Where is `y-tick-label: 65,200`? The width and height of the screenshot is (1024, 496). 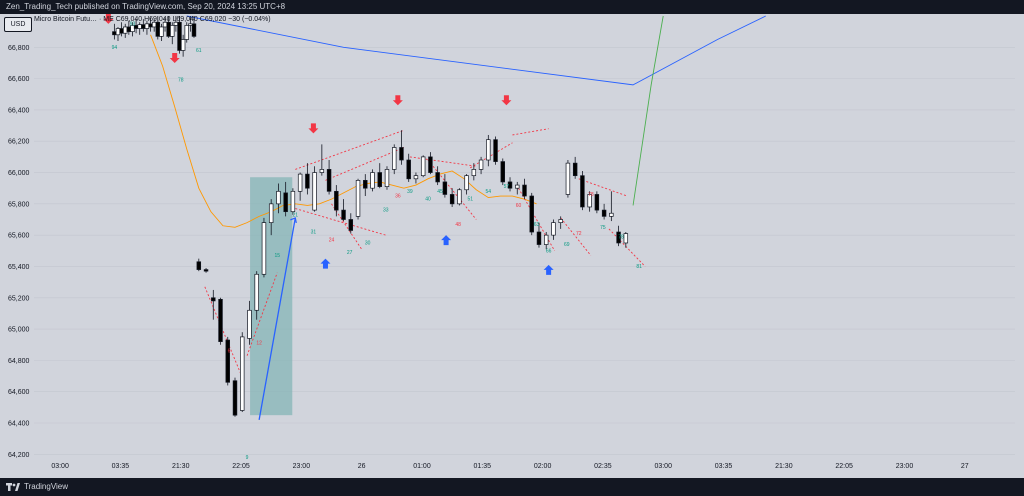
y-tick-label: 65,200 is located at coordinates (19, 298).